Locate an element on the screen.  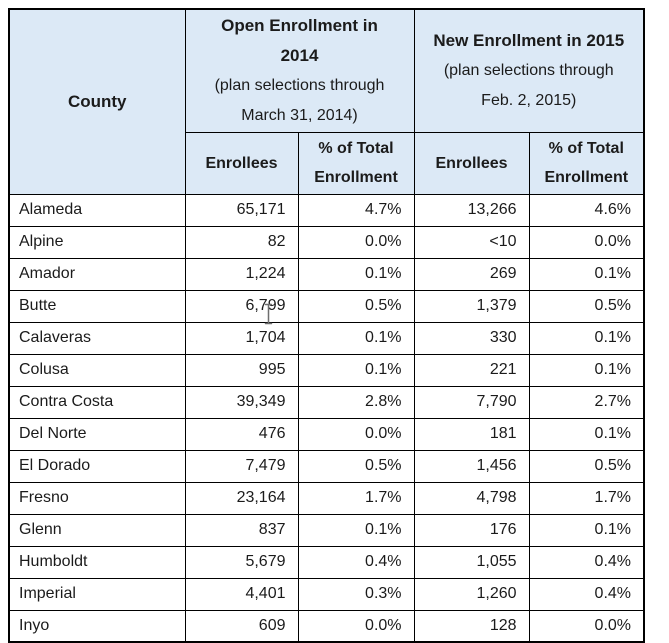
enrollees-2015-column-header: Enrollees is located at coordinates (471, 163).